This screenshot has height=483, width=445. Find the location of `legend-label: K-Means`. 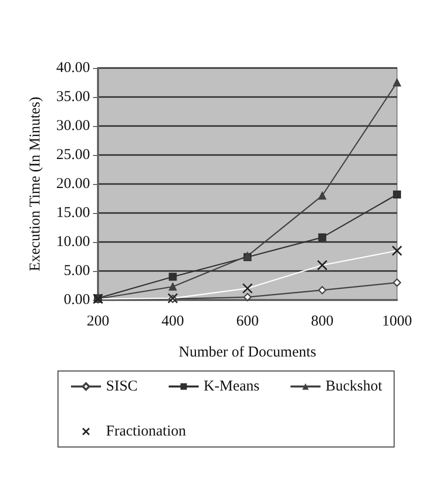

legend-label: K-Means is located at coordinates (232, 386).